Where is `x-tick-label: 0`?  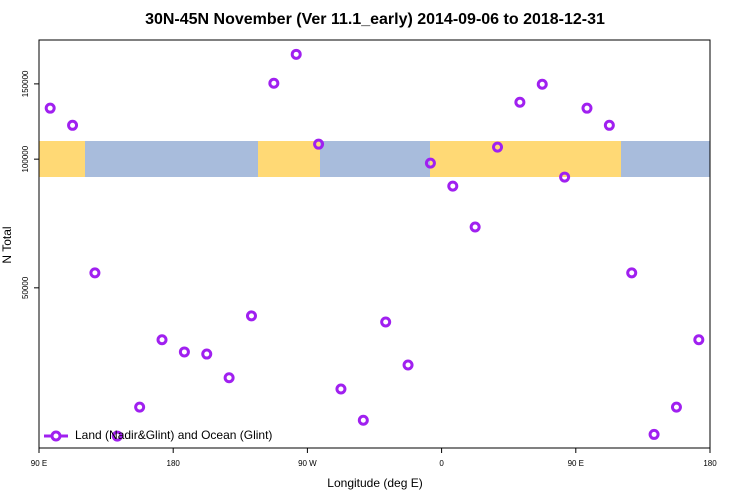
x-tick-label: 0 is located at coordinates (441, 463).